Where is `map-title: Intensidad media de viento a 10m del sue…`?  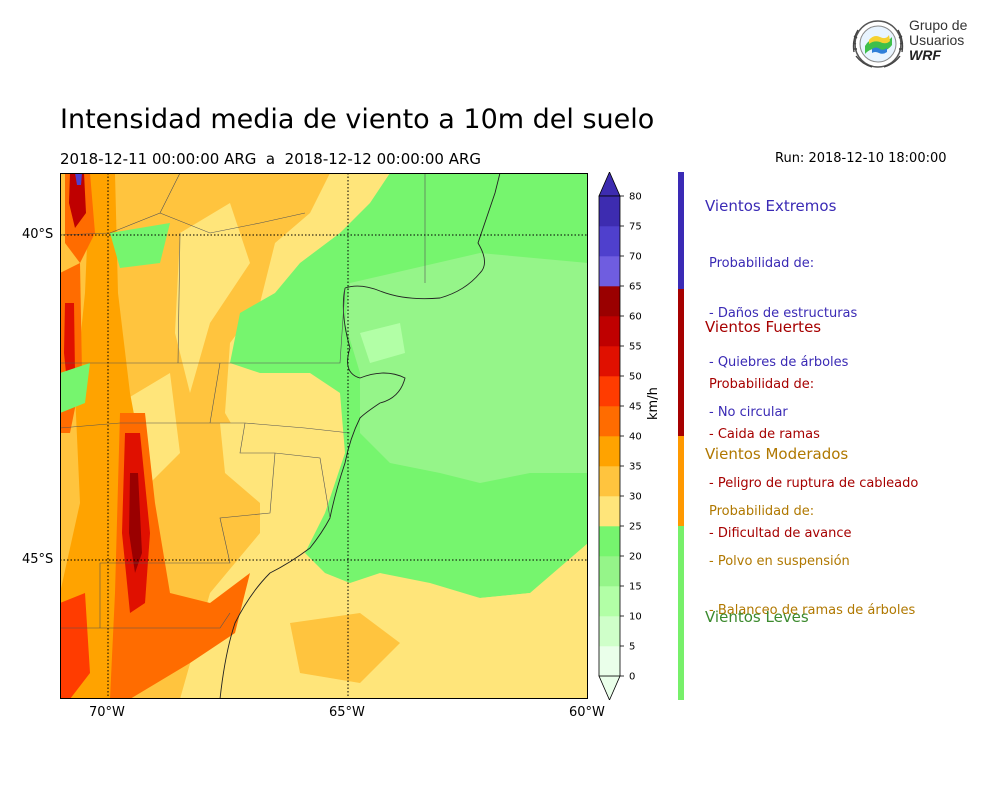 map-title: Intensidad media de viento a 10m del sue… is located at coordinates (357, 119).